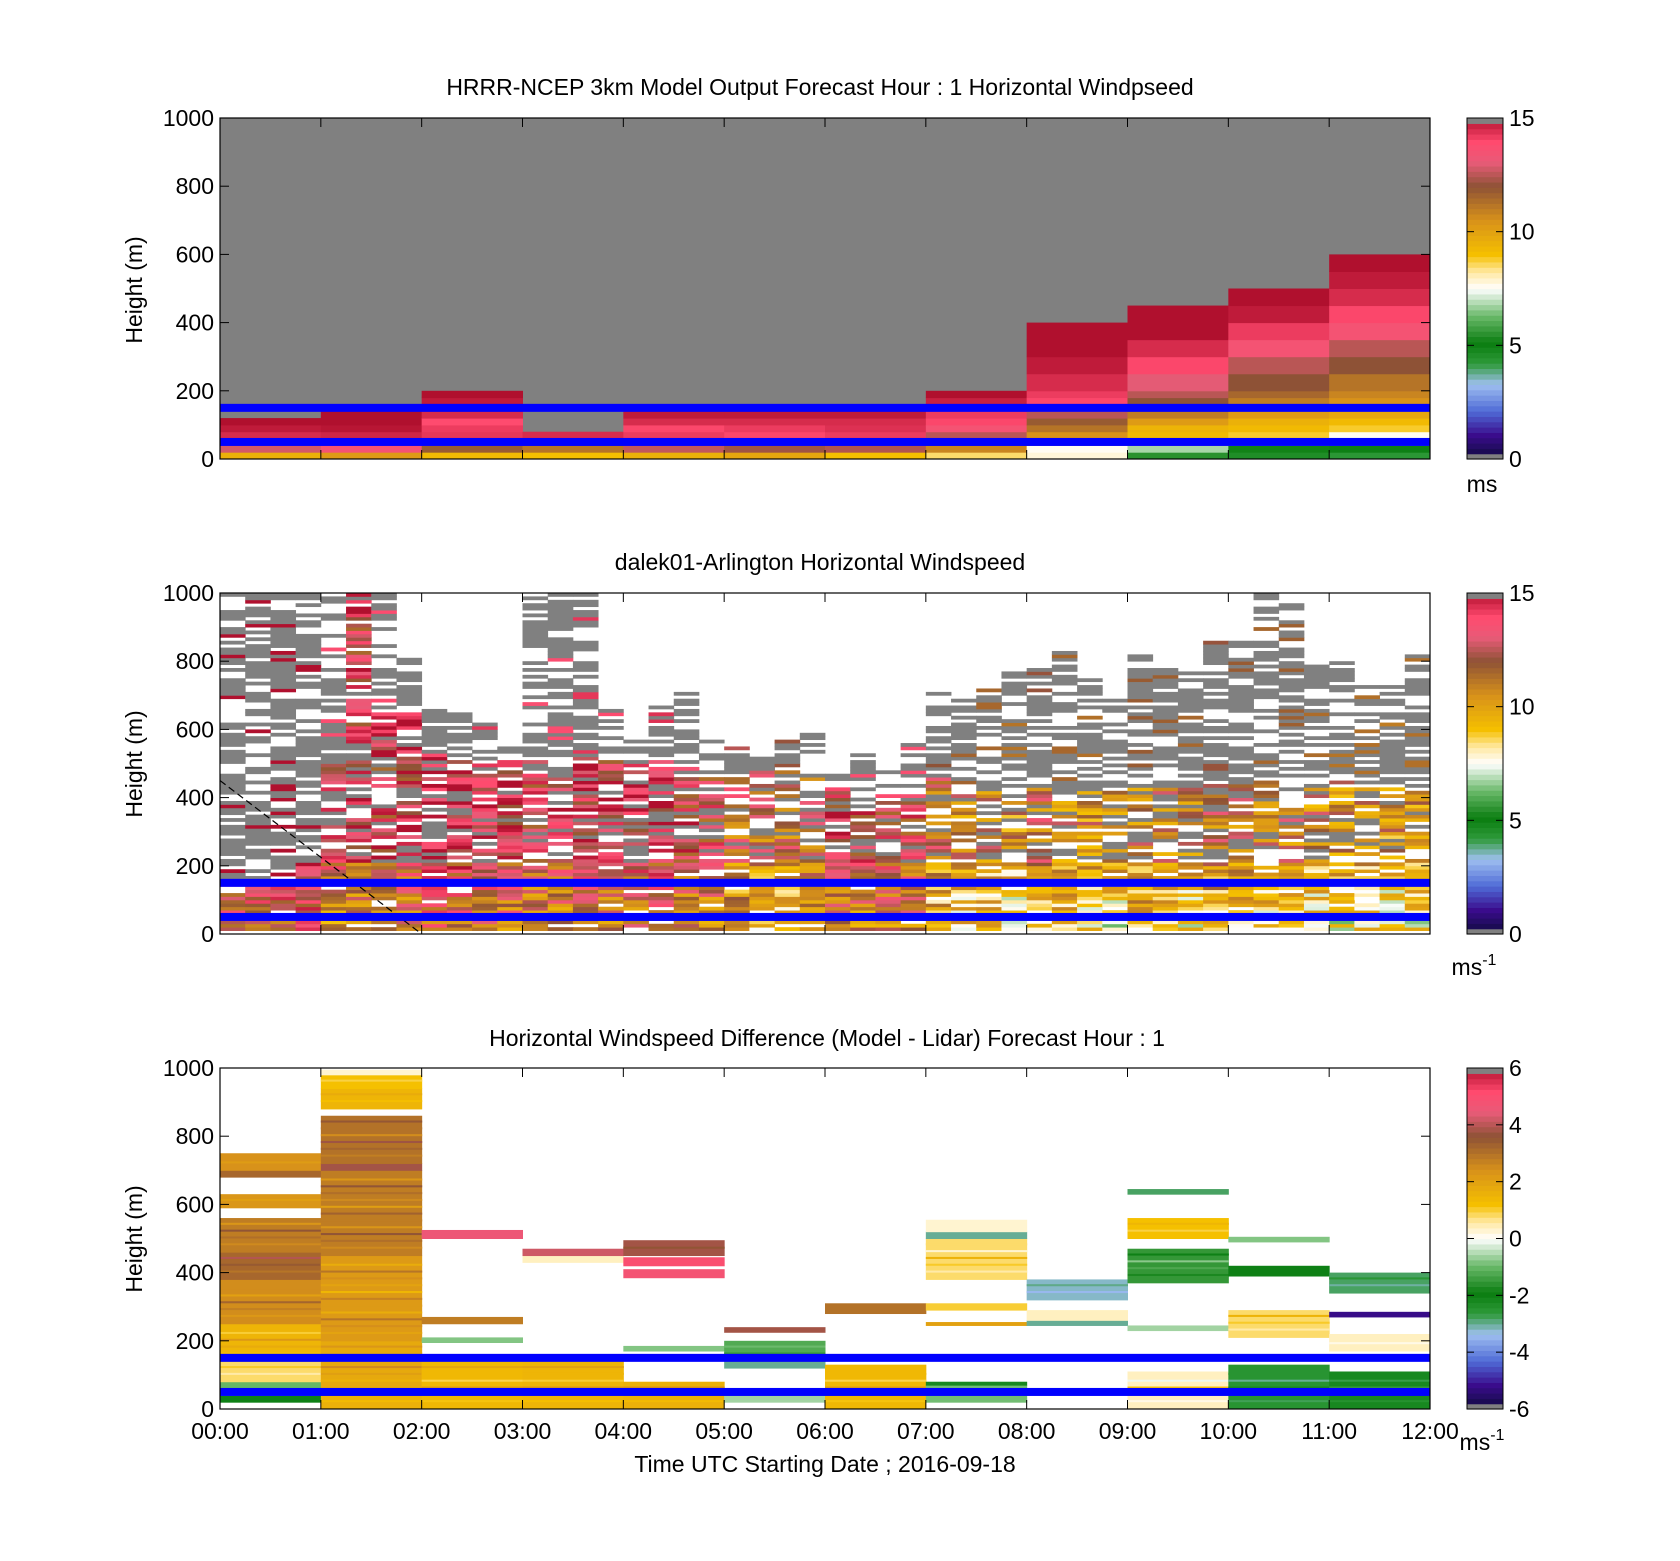  Describe the element at coordinates (1474, 966) in the screenshot. I see `lidar-colorbar-unit: ms-1` at that location.